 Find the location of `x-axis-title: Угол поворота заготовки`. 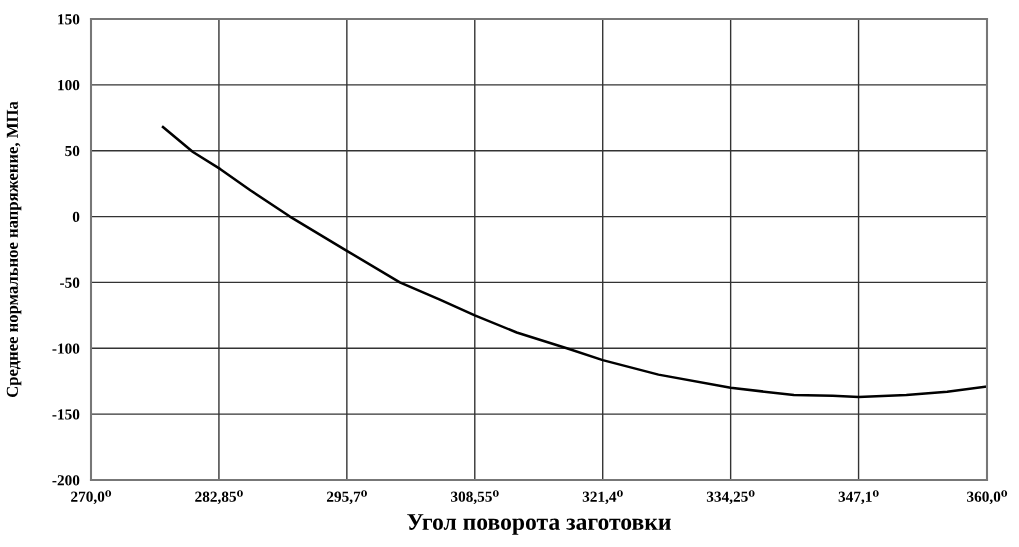

x-axis-title: Угол поворота заготовки is located at coordinates (539, 524).